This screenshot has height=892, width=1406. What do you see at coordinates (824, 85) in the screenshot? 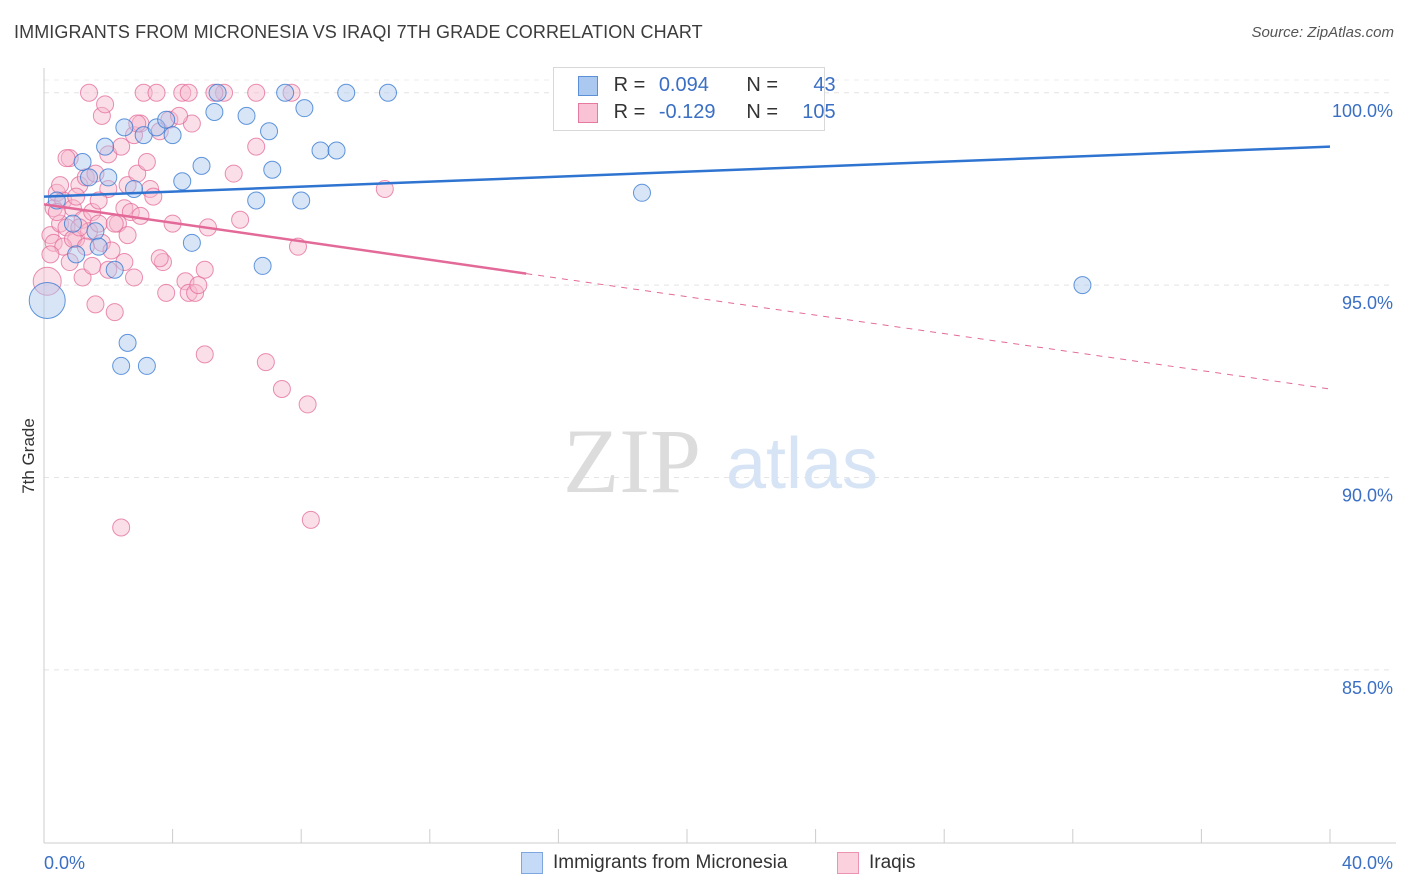
I see `legend-n-value-blue: 43` at bounding box center [824, 85].